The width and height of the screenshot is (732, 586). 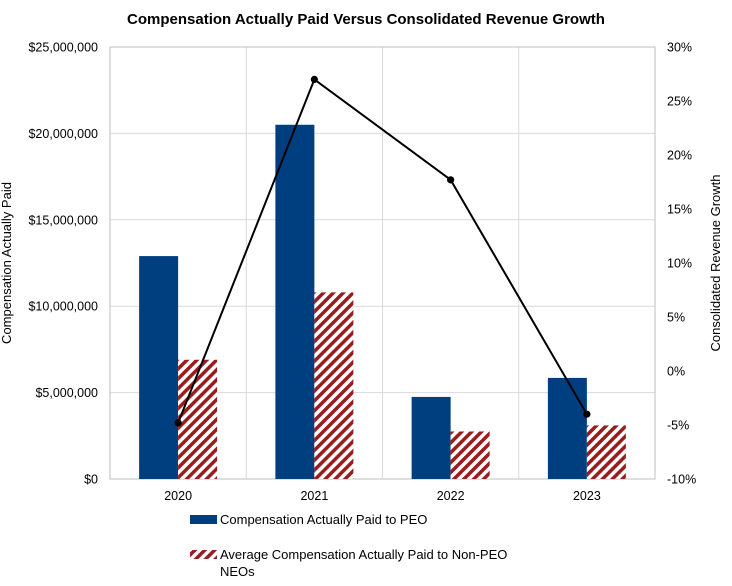 What do you see at coordinates (63, 134) in the screenshot?
I see `left-tick-label: $20,000,000` at bounding box center [63, 134].